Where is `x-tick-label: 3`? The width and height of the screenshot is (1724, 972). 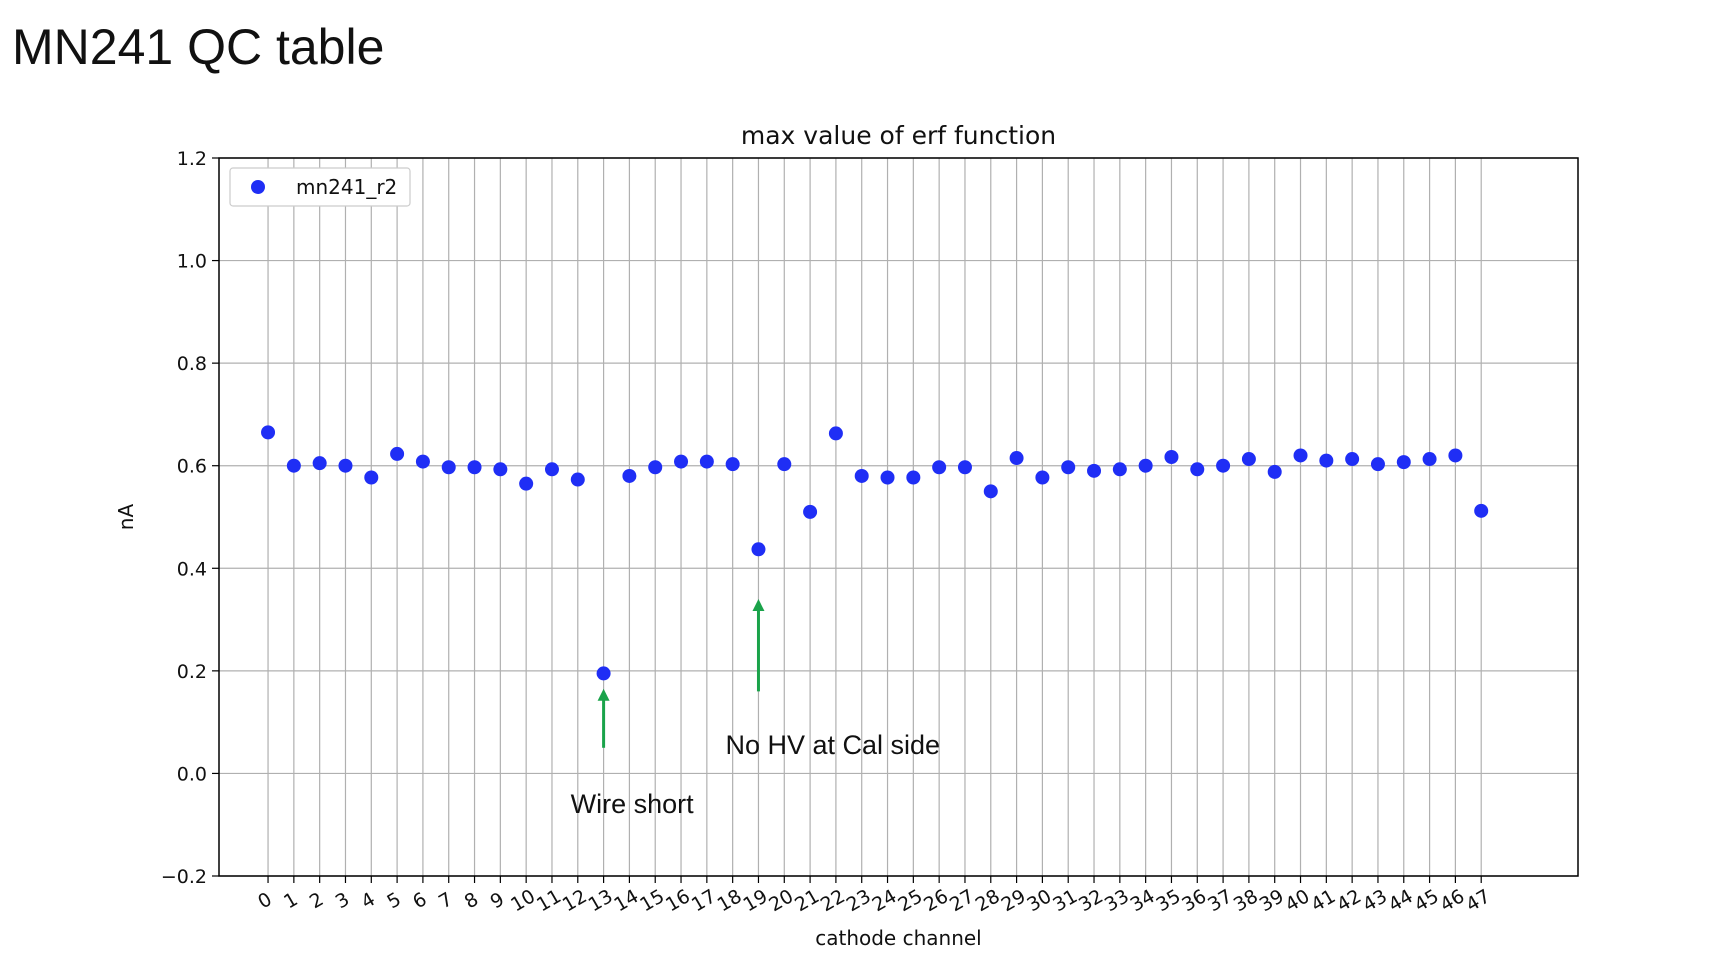
x-tick-label: 3 is located at coordinates (342, 900).